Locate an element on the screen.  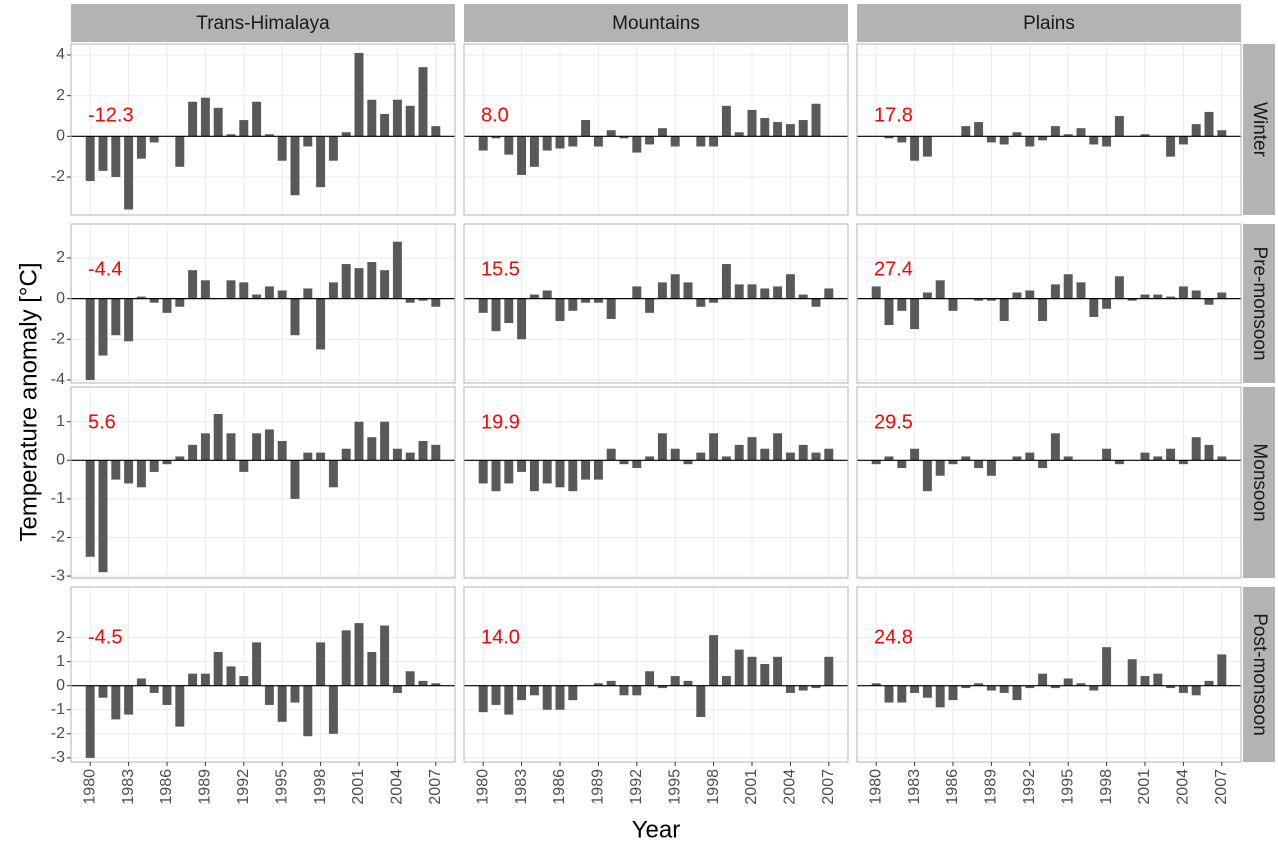
annotation: 8.0 is located at coordinates (495, 115).